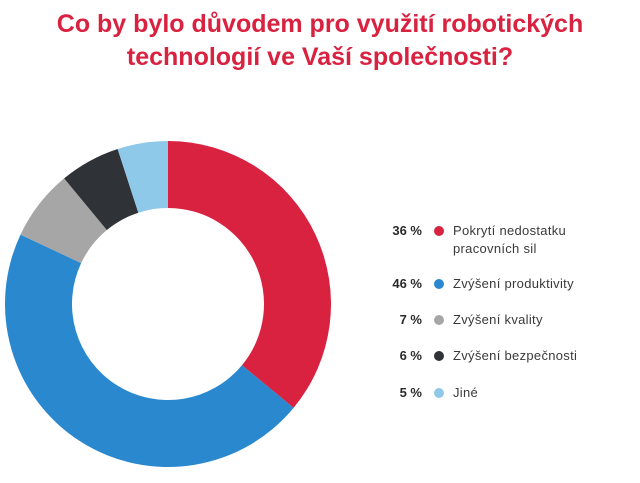 This screenshot has width=640, height=483. I want to click on legend-label-line: Zvýšení kvality, so click(498, 319).